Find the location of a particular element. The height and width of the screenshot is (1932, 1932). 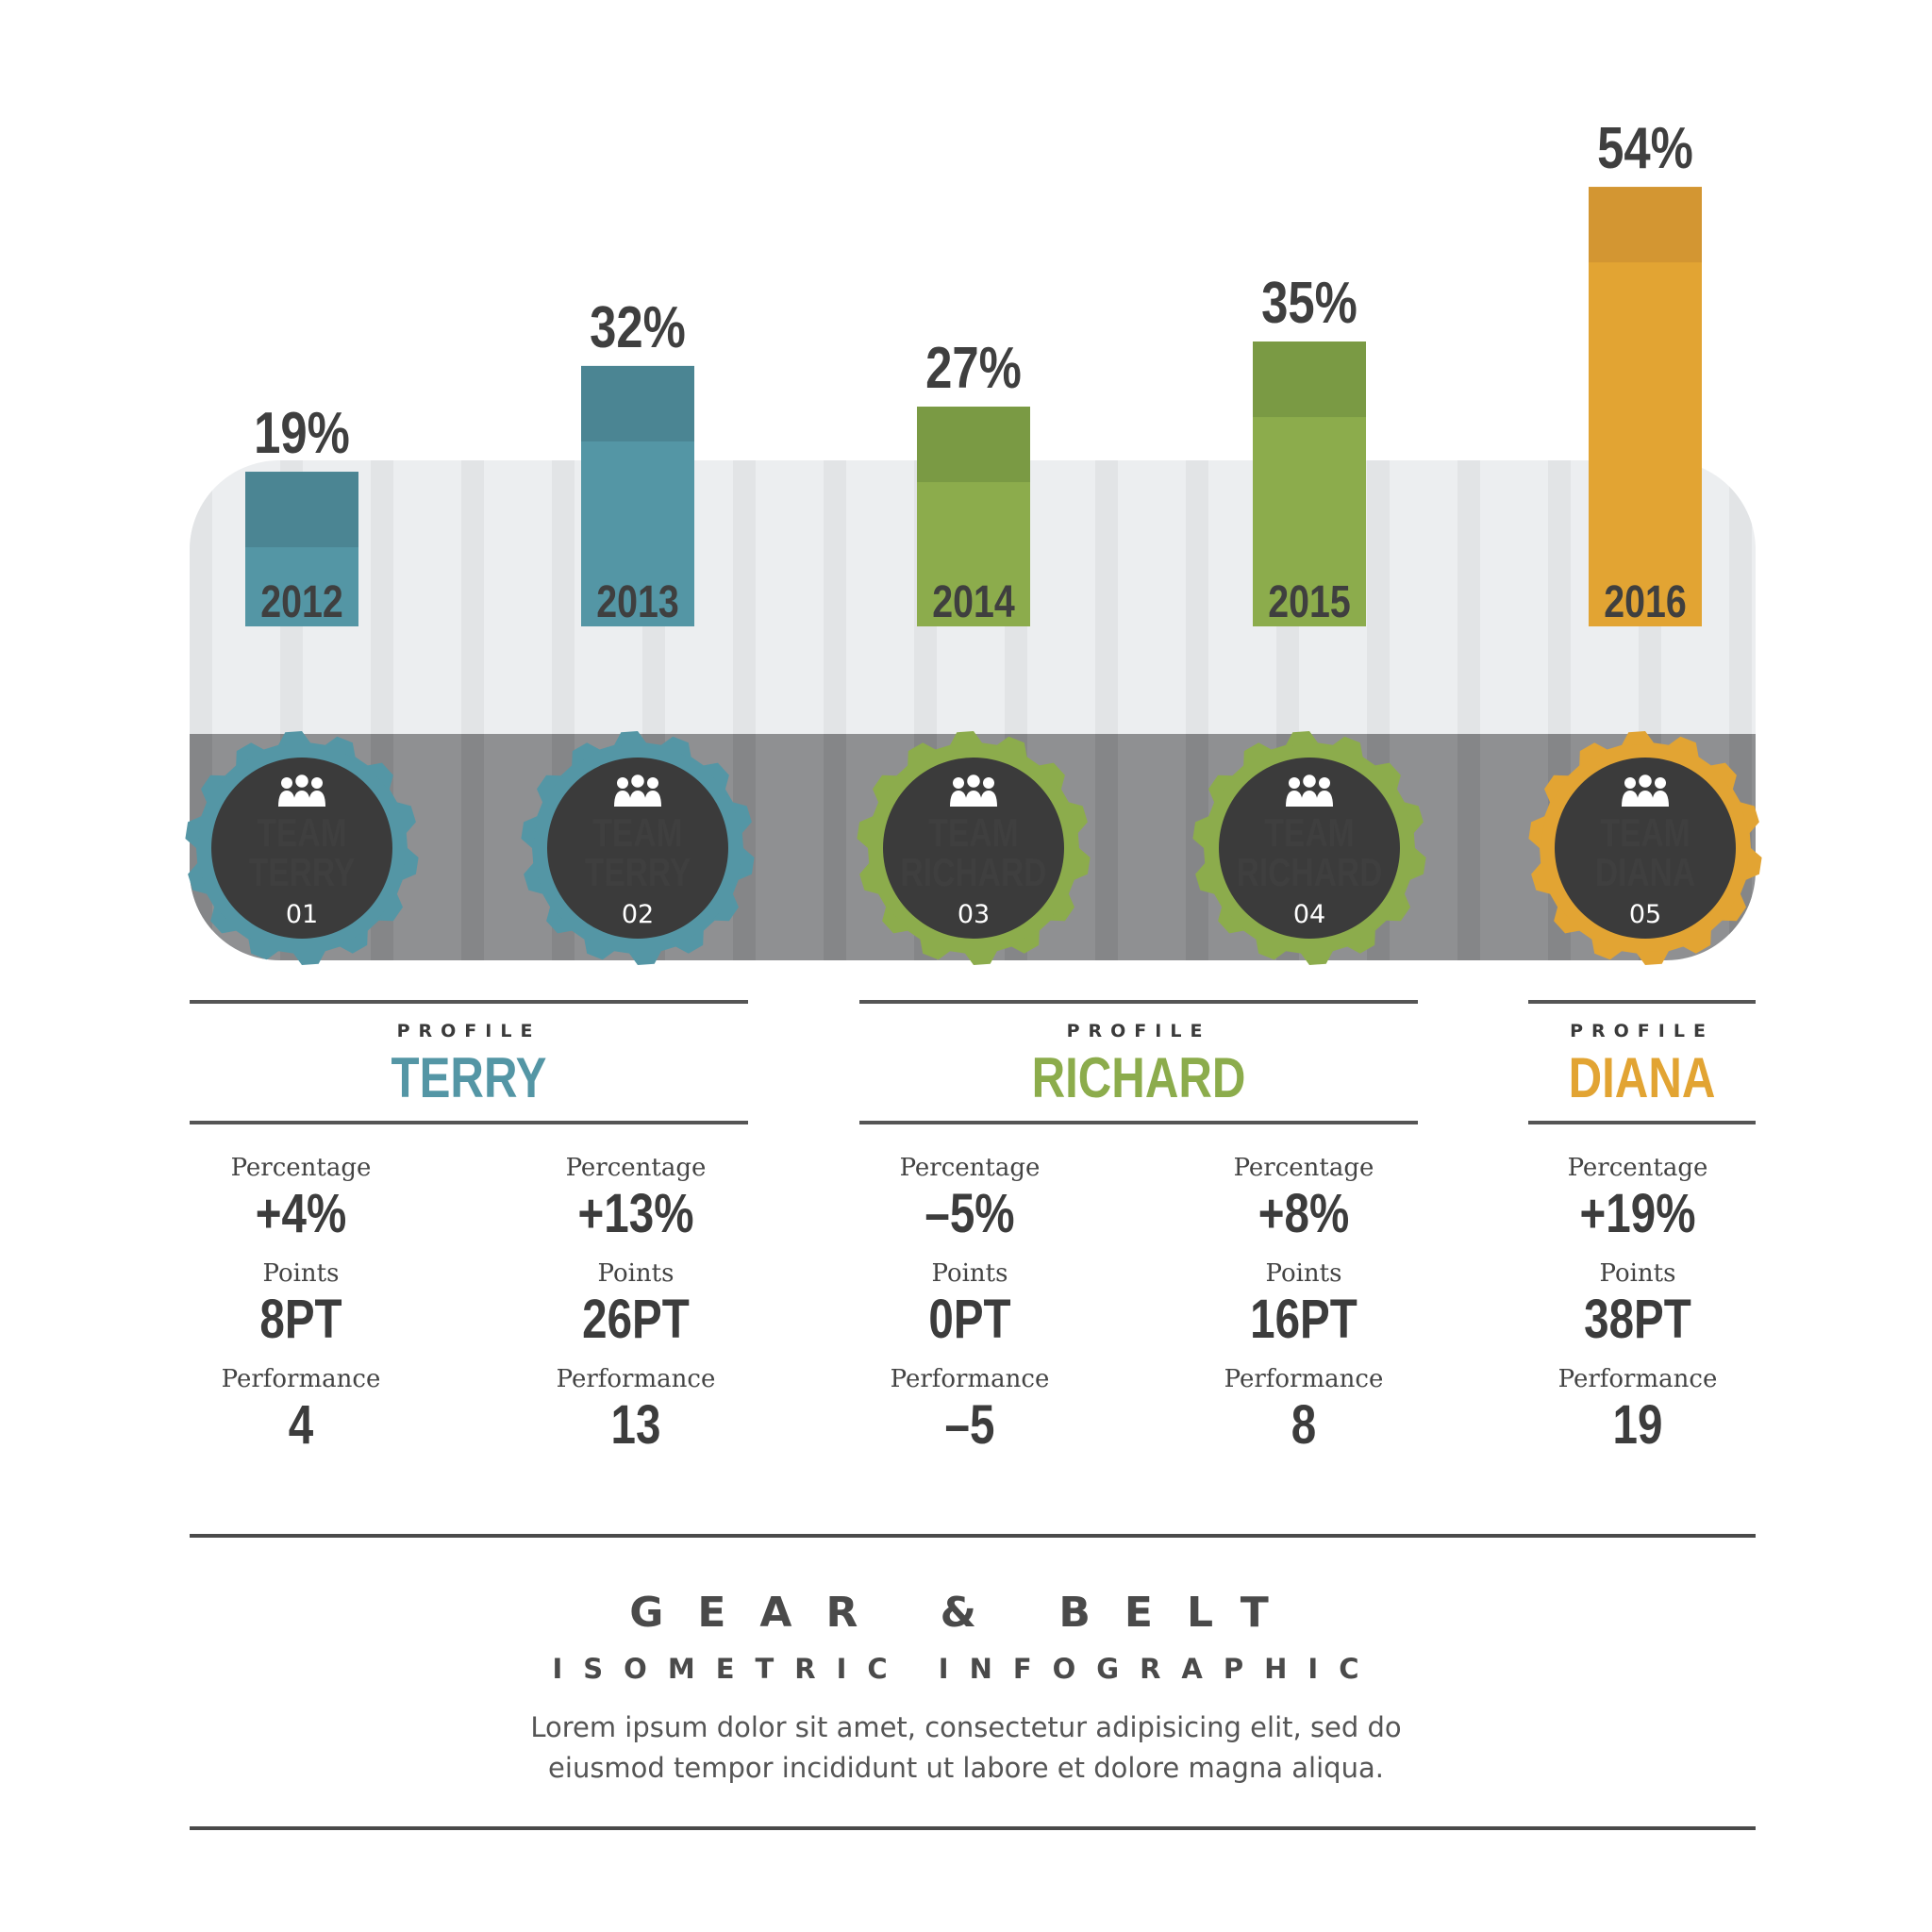

gear-number: 03 is located at coordinates (974, 915).